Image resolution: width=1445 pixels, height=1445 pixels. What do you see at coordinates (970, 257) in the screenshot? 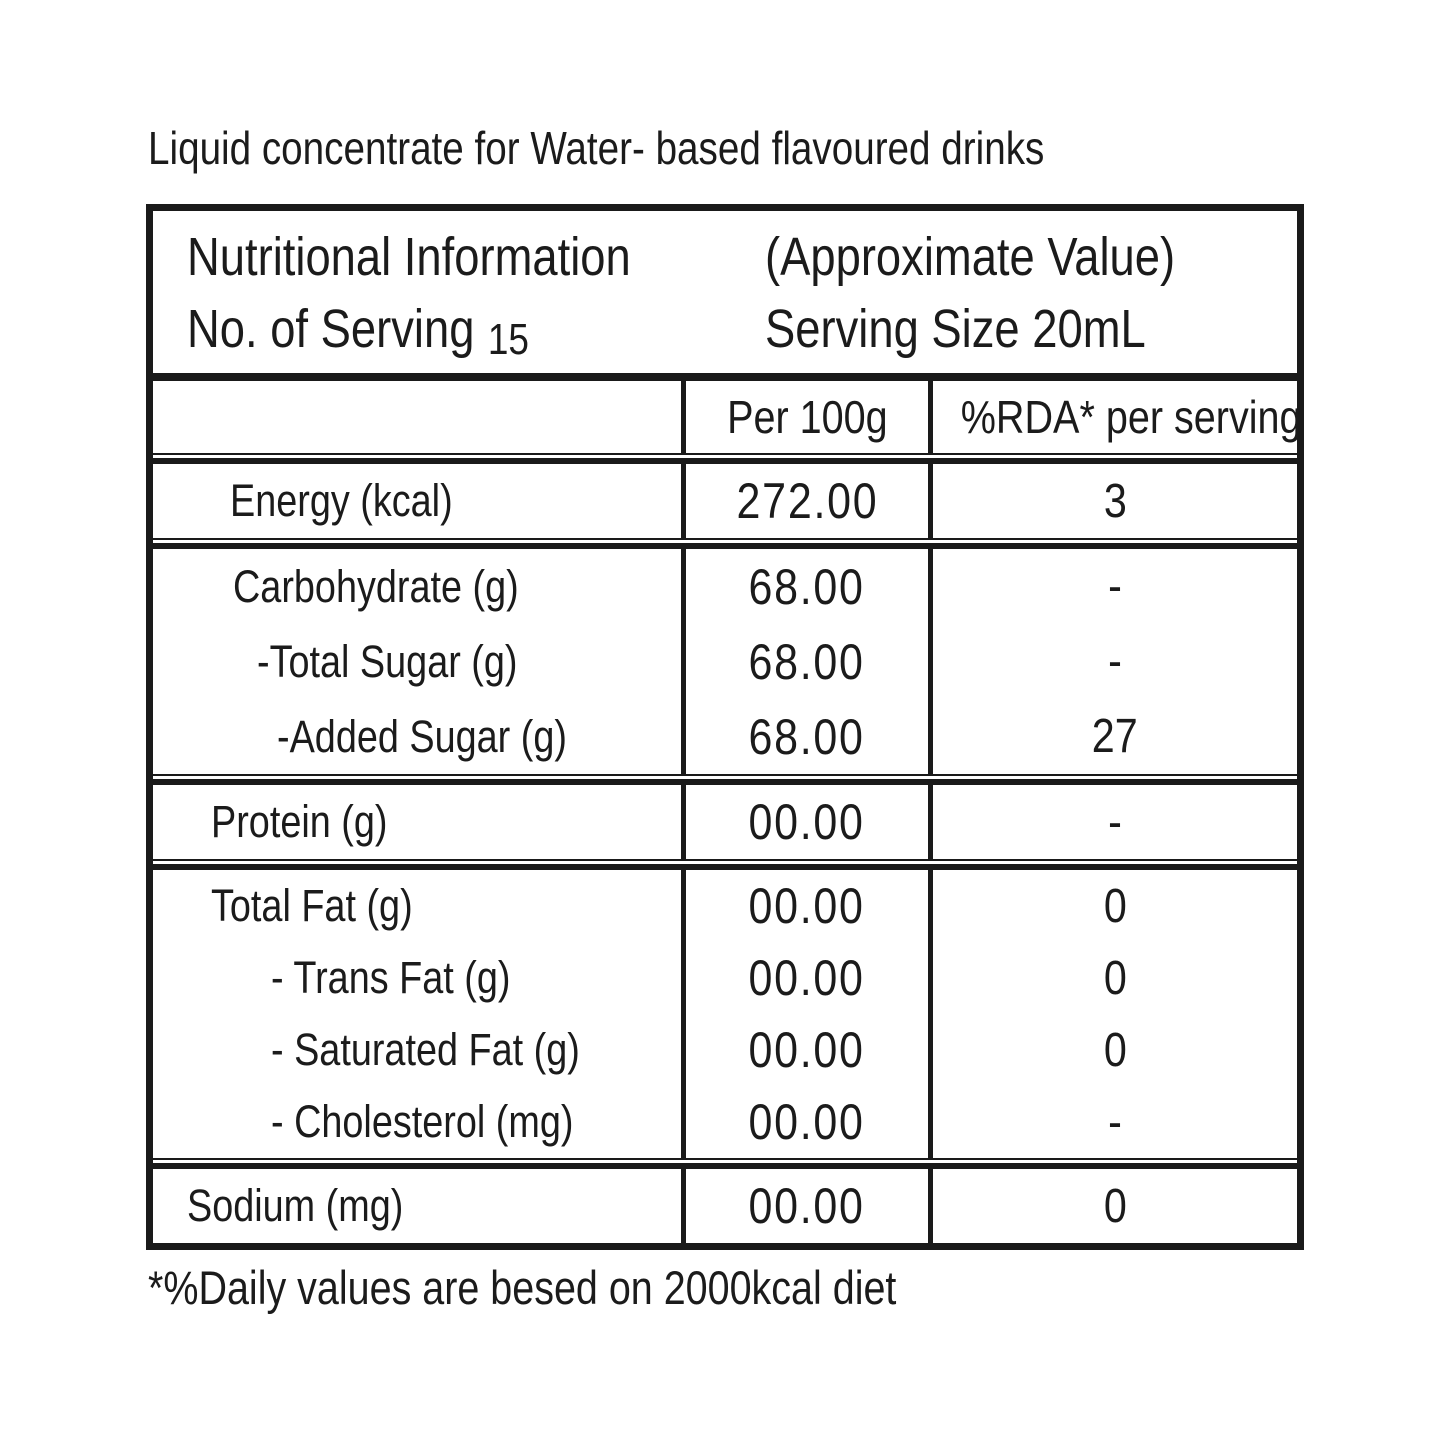
I see `approx-value-label: (Approximate Value)` at bounding box center [970, 257].